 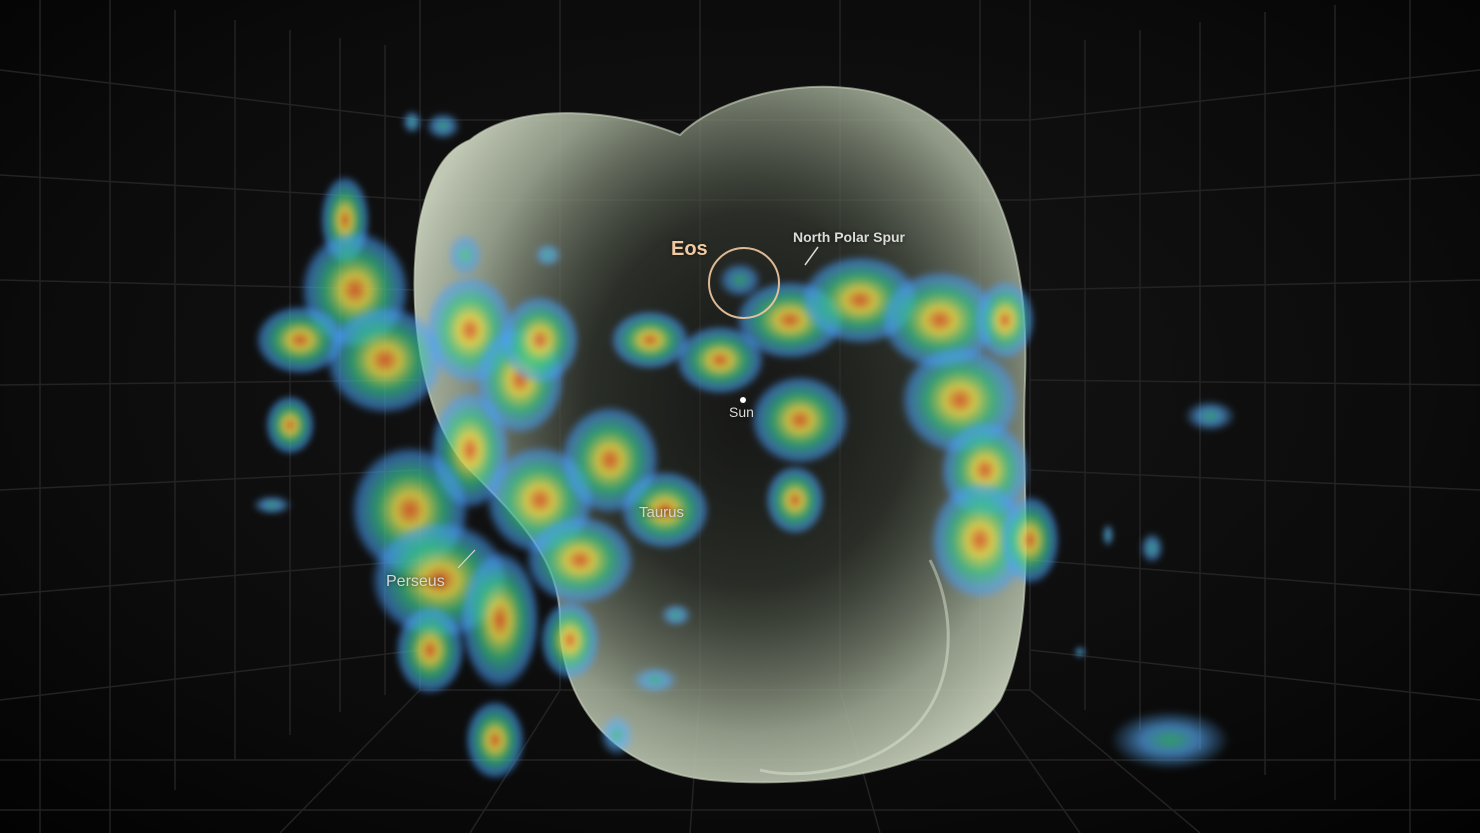 I want to click on perseus-leader, so click(x=466, y=559).